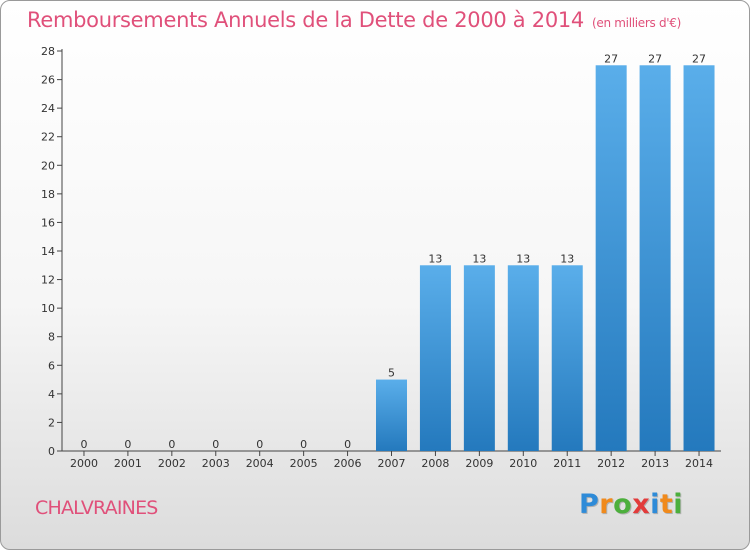  Describe the element at coordinates (48, 80) in the screenshot. I see `y-tick-label: 26` at that location.